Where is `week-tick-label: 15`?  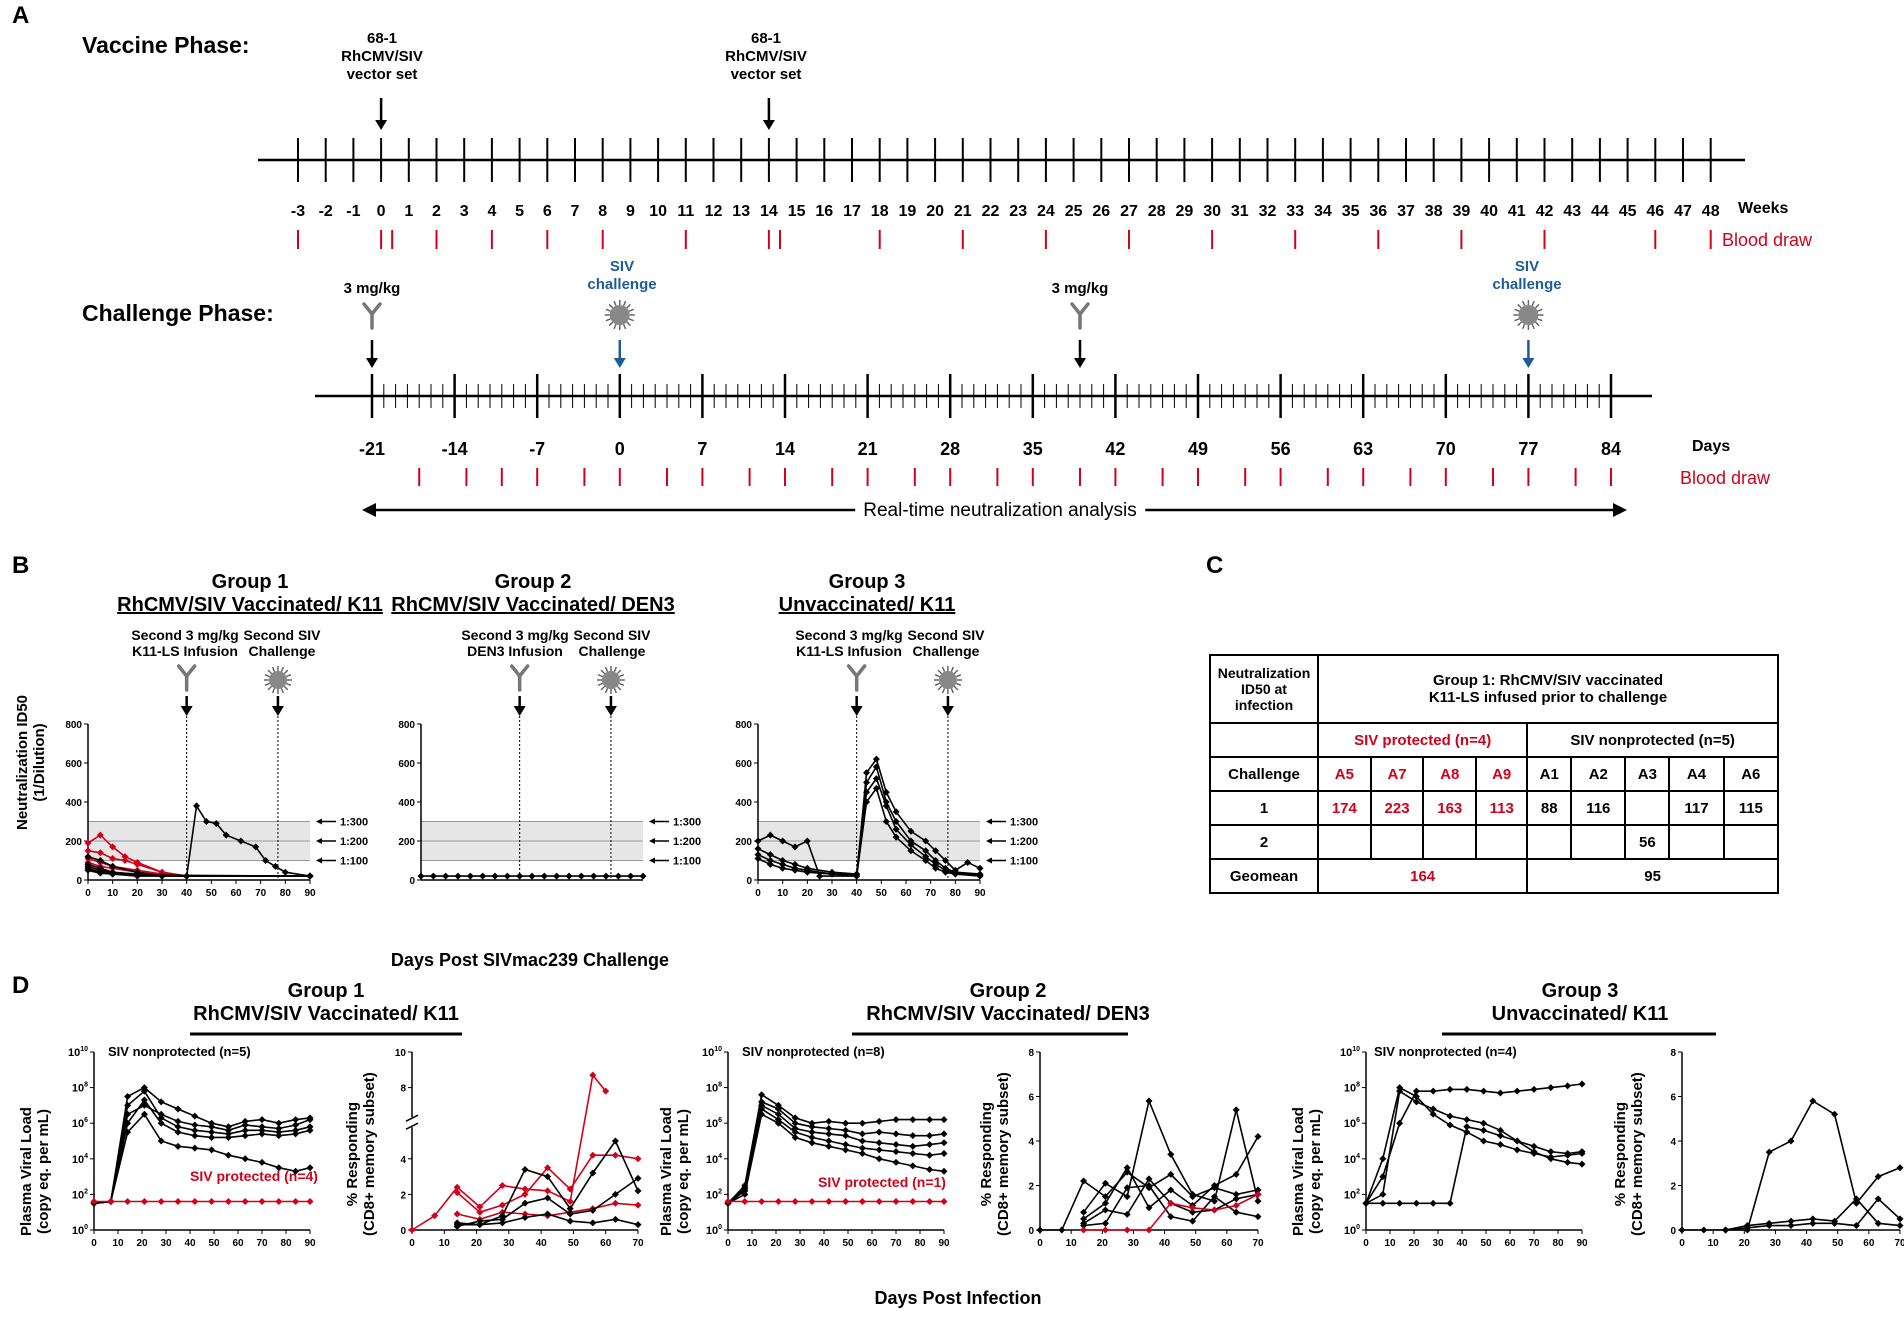
week-tick-label: 15 is located at coordinates (797, 211).